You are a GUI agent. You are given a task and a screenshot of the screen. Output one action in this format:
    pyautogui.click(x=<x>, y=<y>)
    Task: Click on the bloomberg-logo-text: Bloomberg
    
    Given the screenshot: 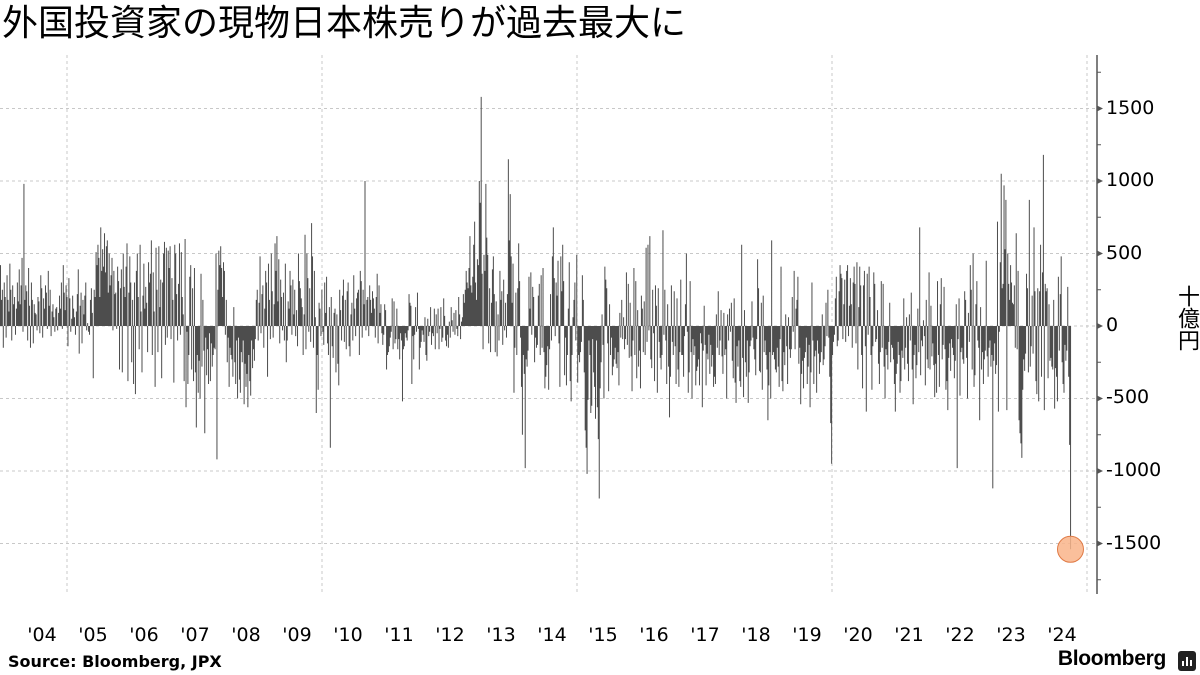 What is the action you would take?
    pyautogui.click(x=1111, y=658)
    